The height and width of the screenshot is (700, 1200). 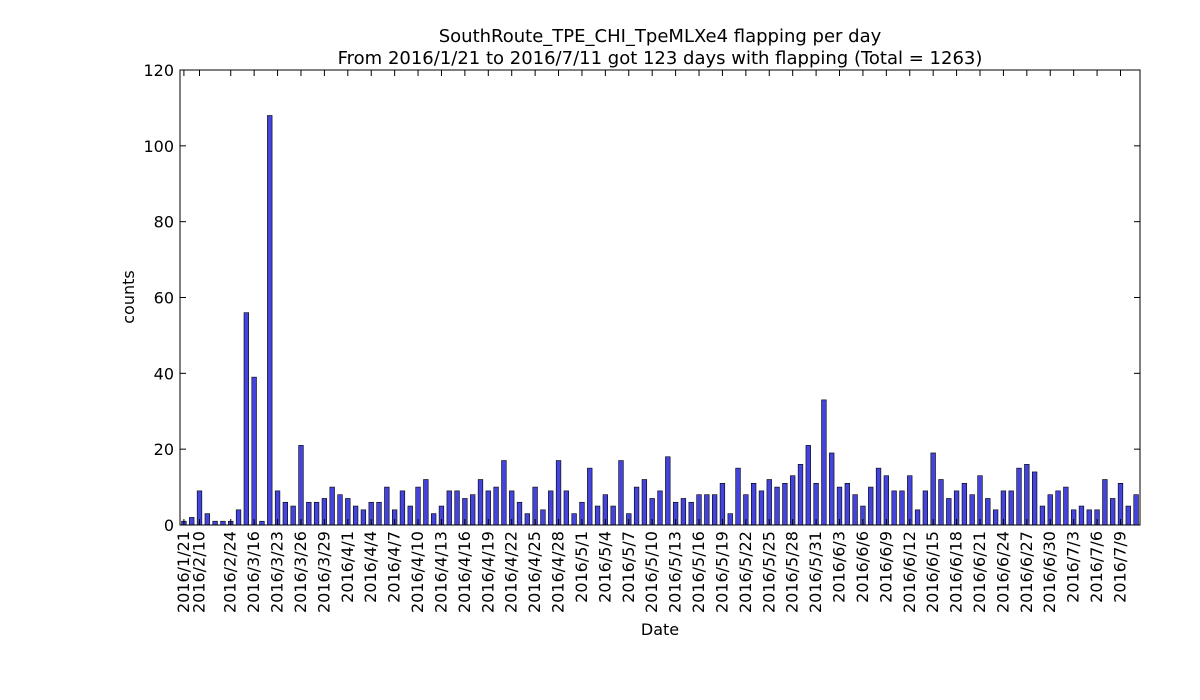 I want to click on x-tick-label: 2016/6/3, so click(x=839, y=567).